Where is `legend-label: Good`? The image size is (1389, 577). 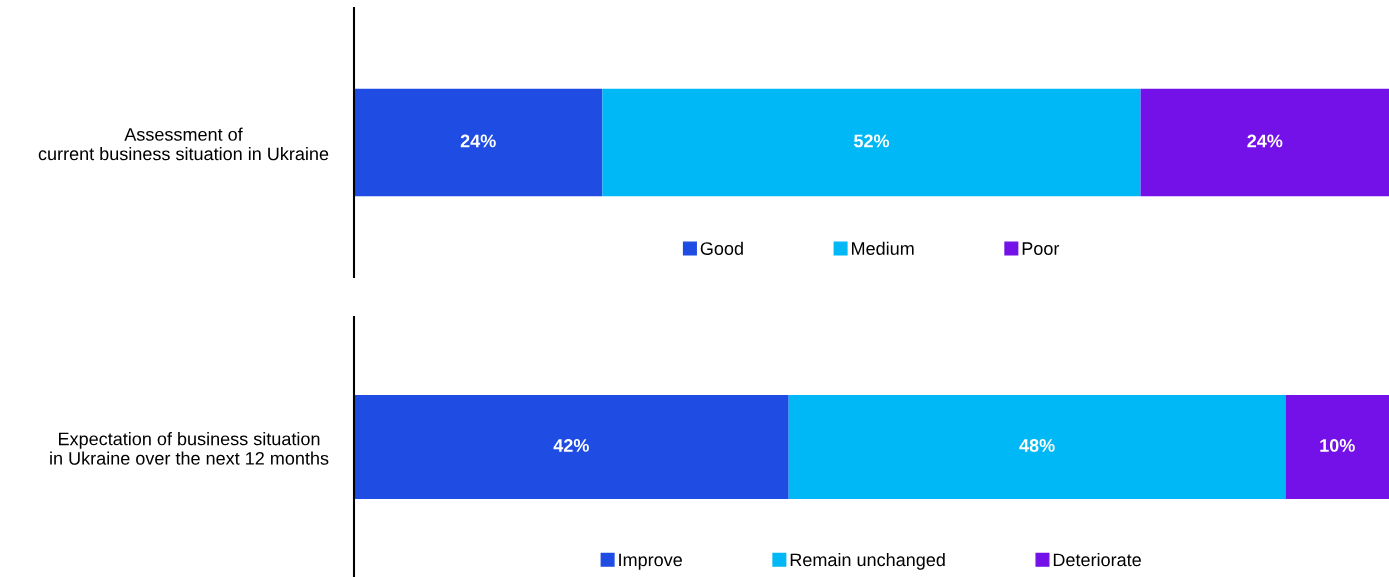 legend-label: Good is located at coordinates (721, 248).